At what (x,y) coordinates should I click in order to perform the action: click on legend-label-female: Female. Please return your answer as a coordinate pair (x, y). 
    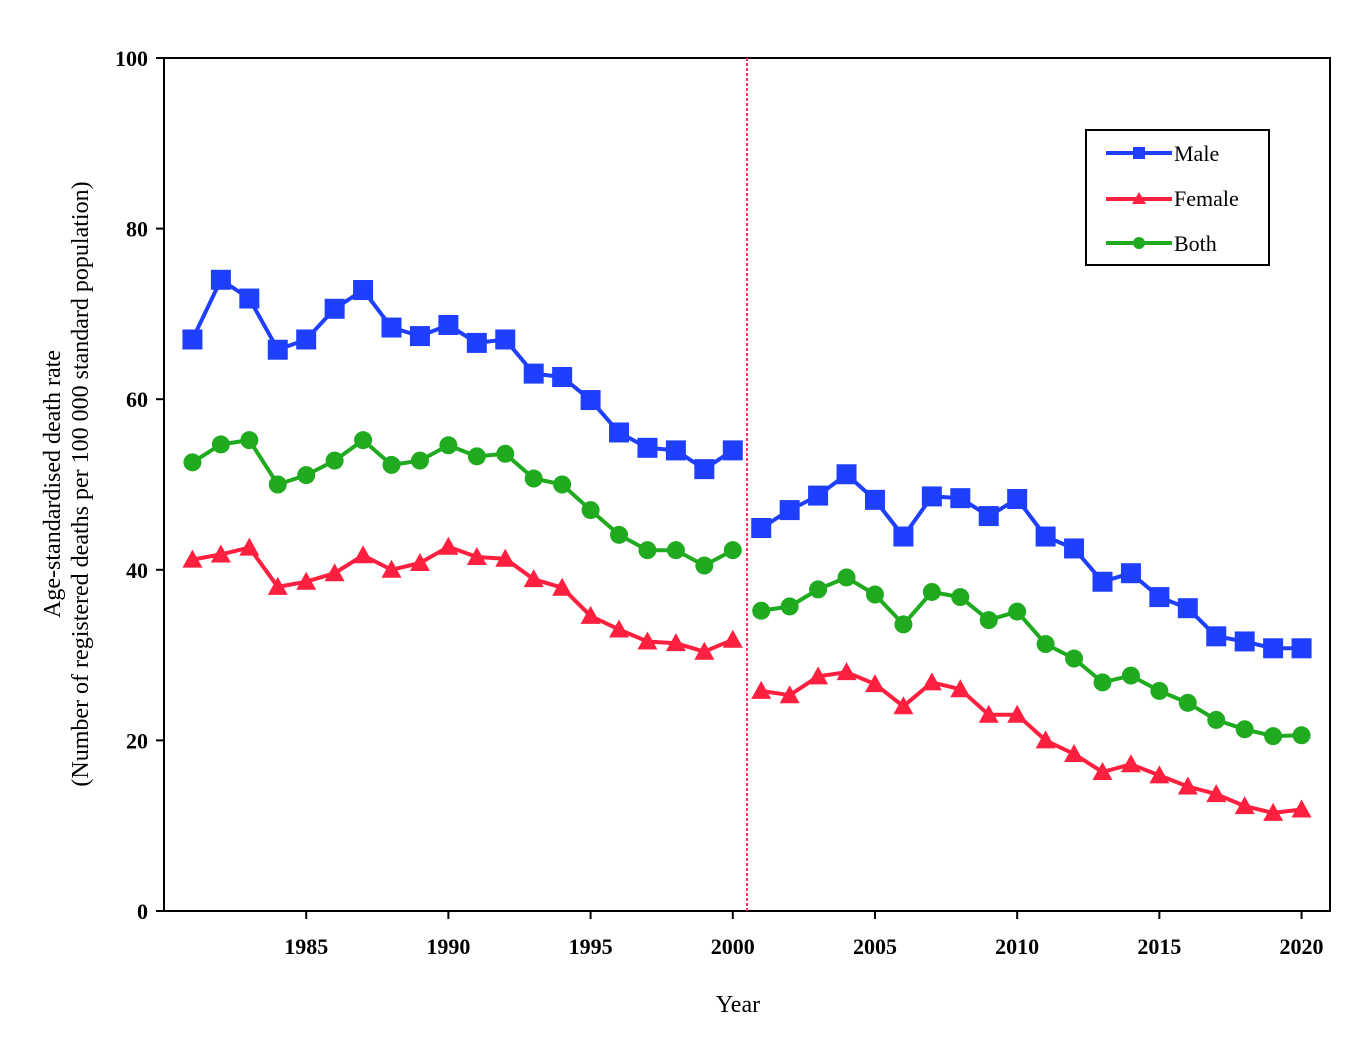
    Looking at the image, I should click on (1206, 198).